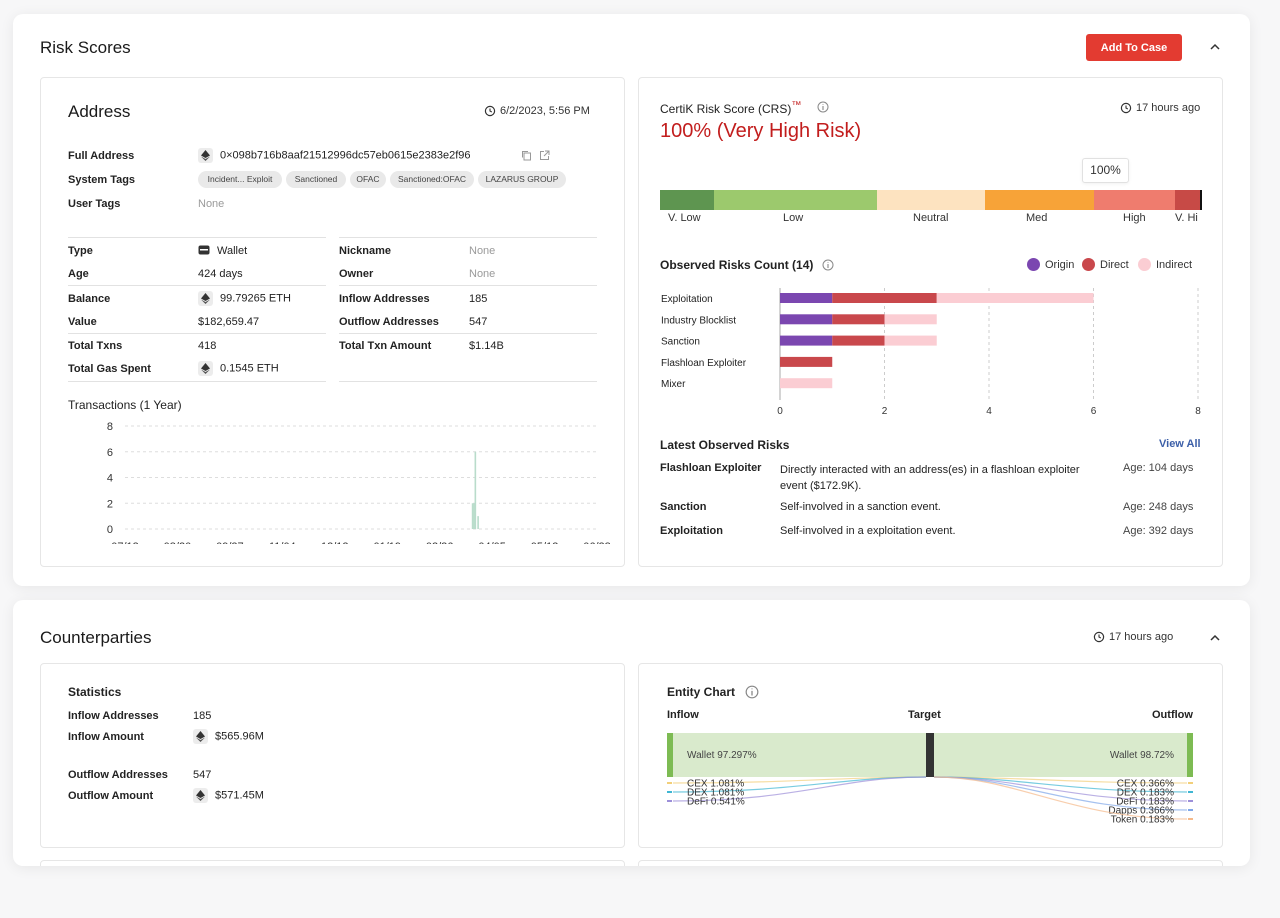 The height and width of the screenshot is (918, 1280). Describe the element at coordinates (478, 299) in the screenshot. I see `inflow-addresses-value: 185` at that location.